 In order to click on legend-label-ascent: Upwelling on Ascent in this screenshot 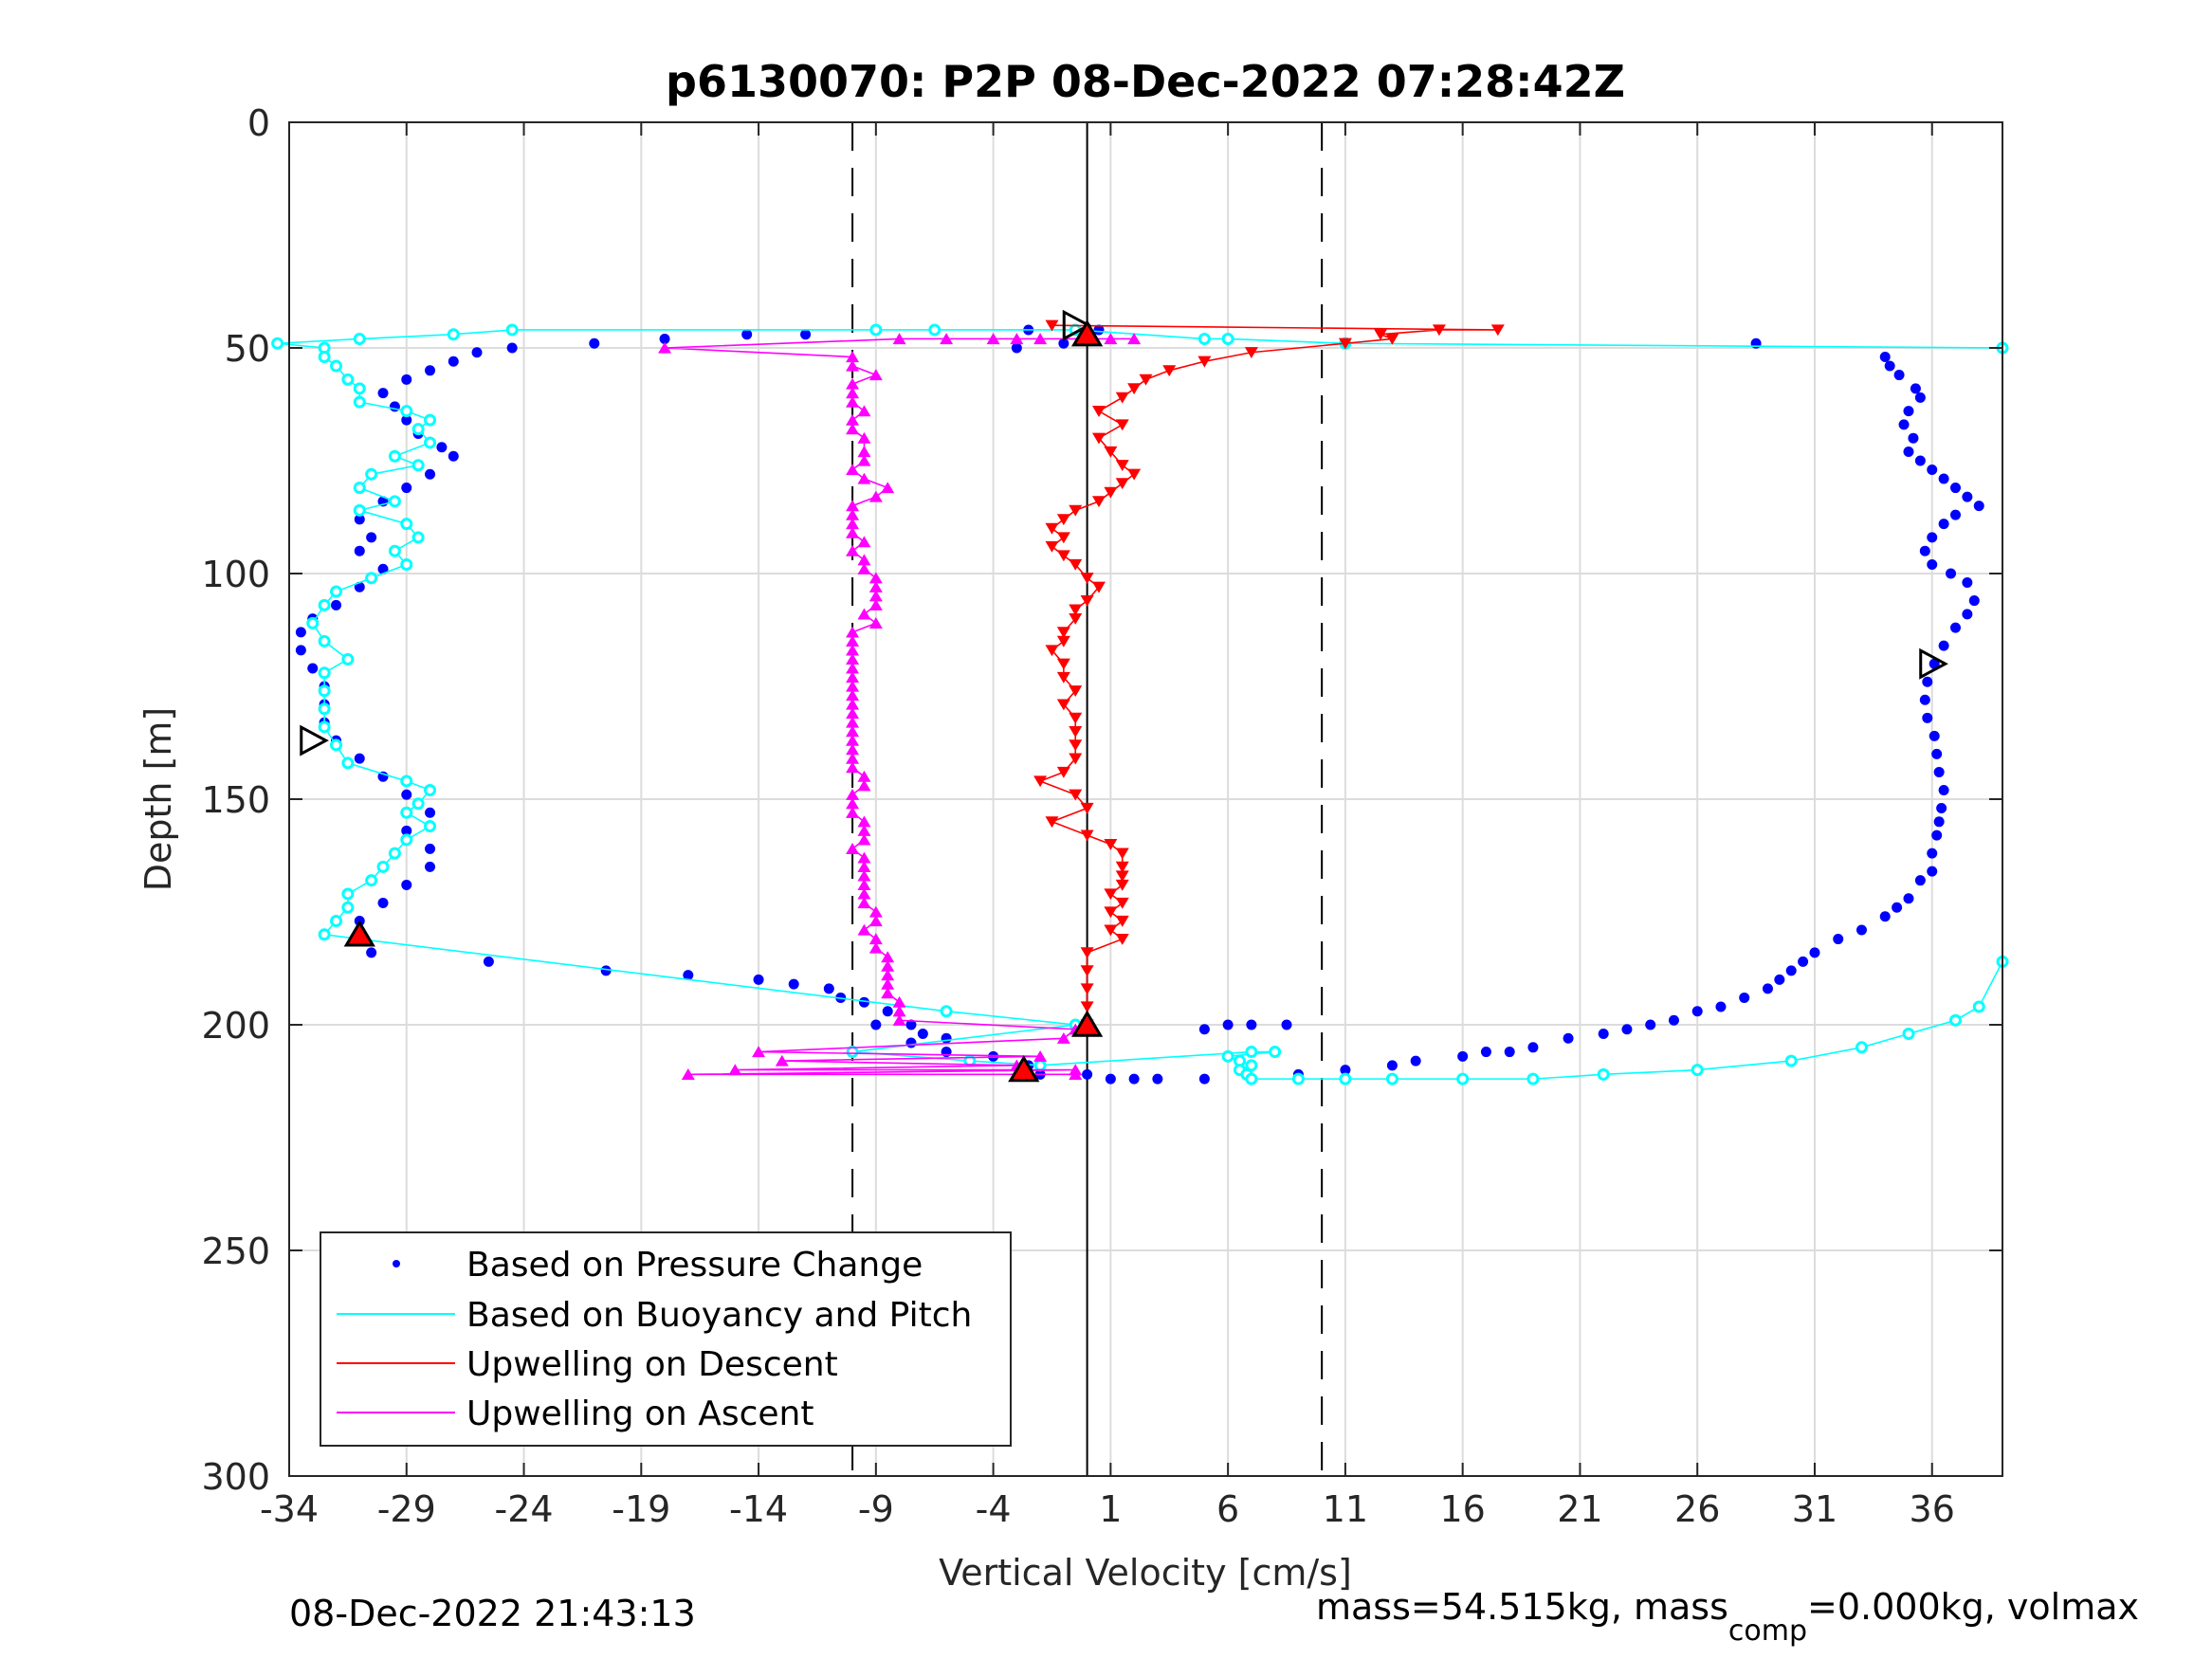, I will do `click(640, 1414)`.